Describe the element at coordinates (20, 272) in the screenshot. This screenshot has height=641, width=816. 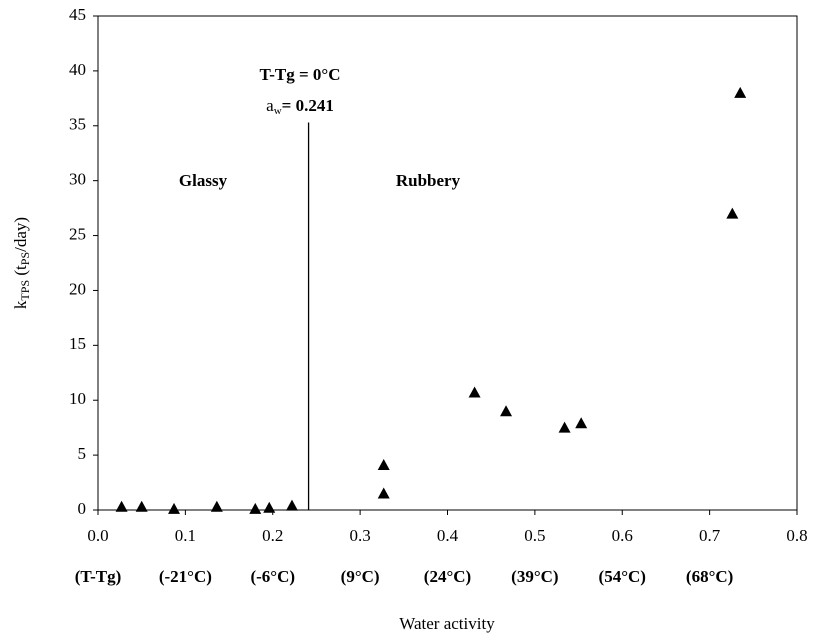
I see `y-label-part: (t` at that location.